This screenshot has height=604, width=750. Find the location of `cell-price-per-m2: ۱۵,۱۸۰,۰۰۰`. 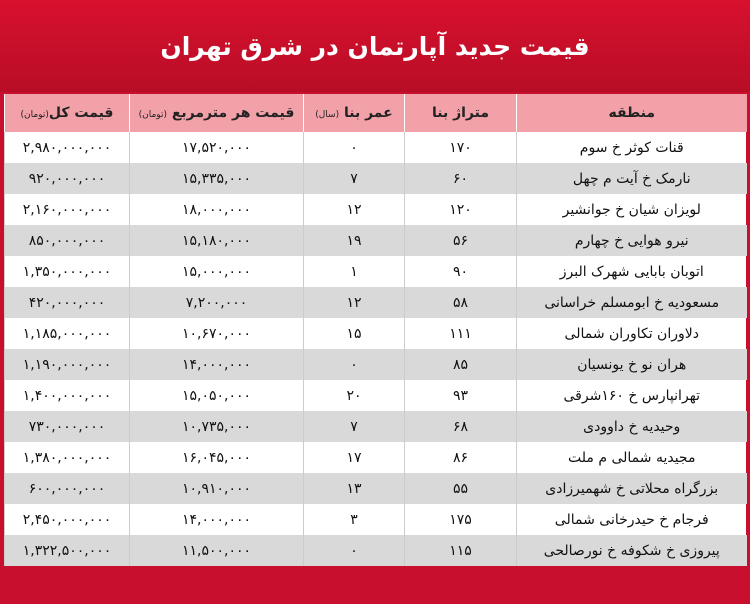

cell-price-per-m2: ۱۵,۱۸۰,۰۰۰ is located at coordinates (216, 240).